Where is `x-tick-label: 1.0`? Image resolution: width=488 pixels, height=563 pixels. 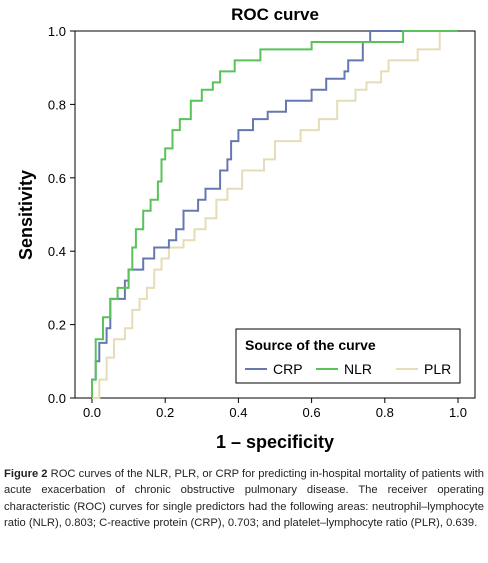 x-tick-label: 1.0 is located at coordinates (458, 412).